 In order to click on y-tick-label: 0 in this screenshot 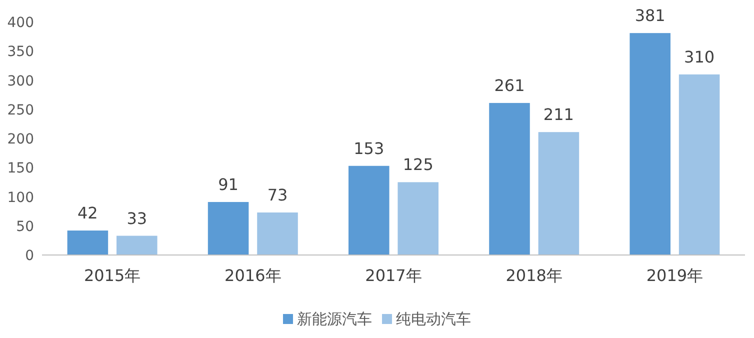, I will do `click(29, 256)`.